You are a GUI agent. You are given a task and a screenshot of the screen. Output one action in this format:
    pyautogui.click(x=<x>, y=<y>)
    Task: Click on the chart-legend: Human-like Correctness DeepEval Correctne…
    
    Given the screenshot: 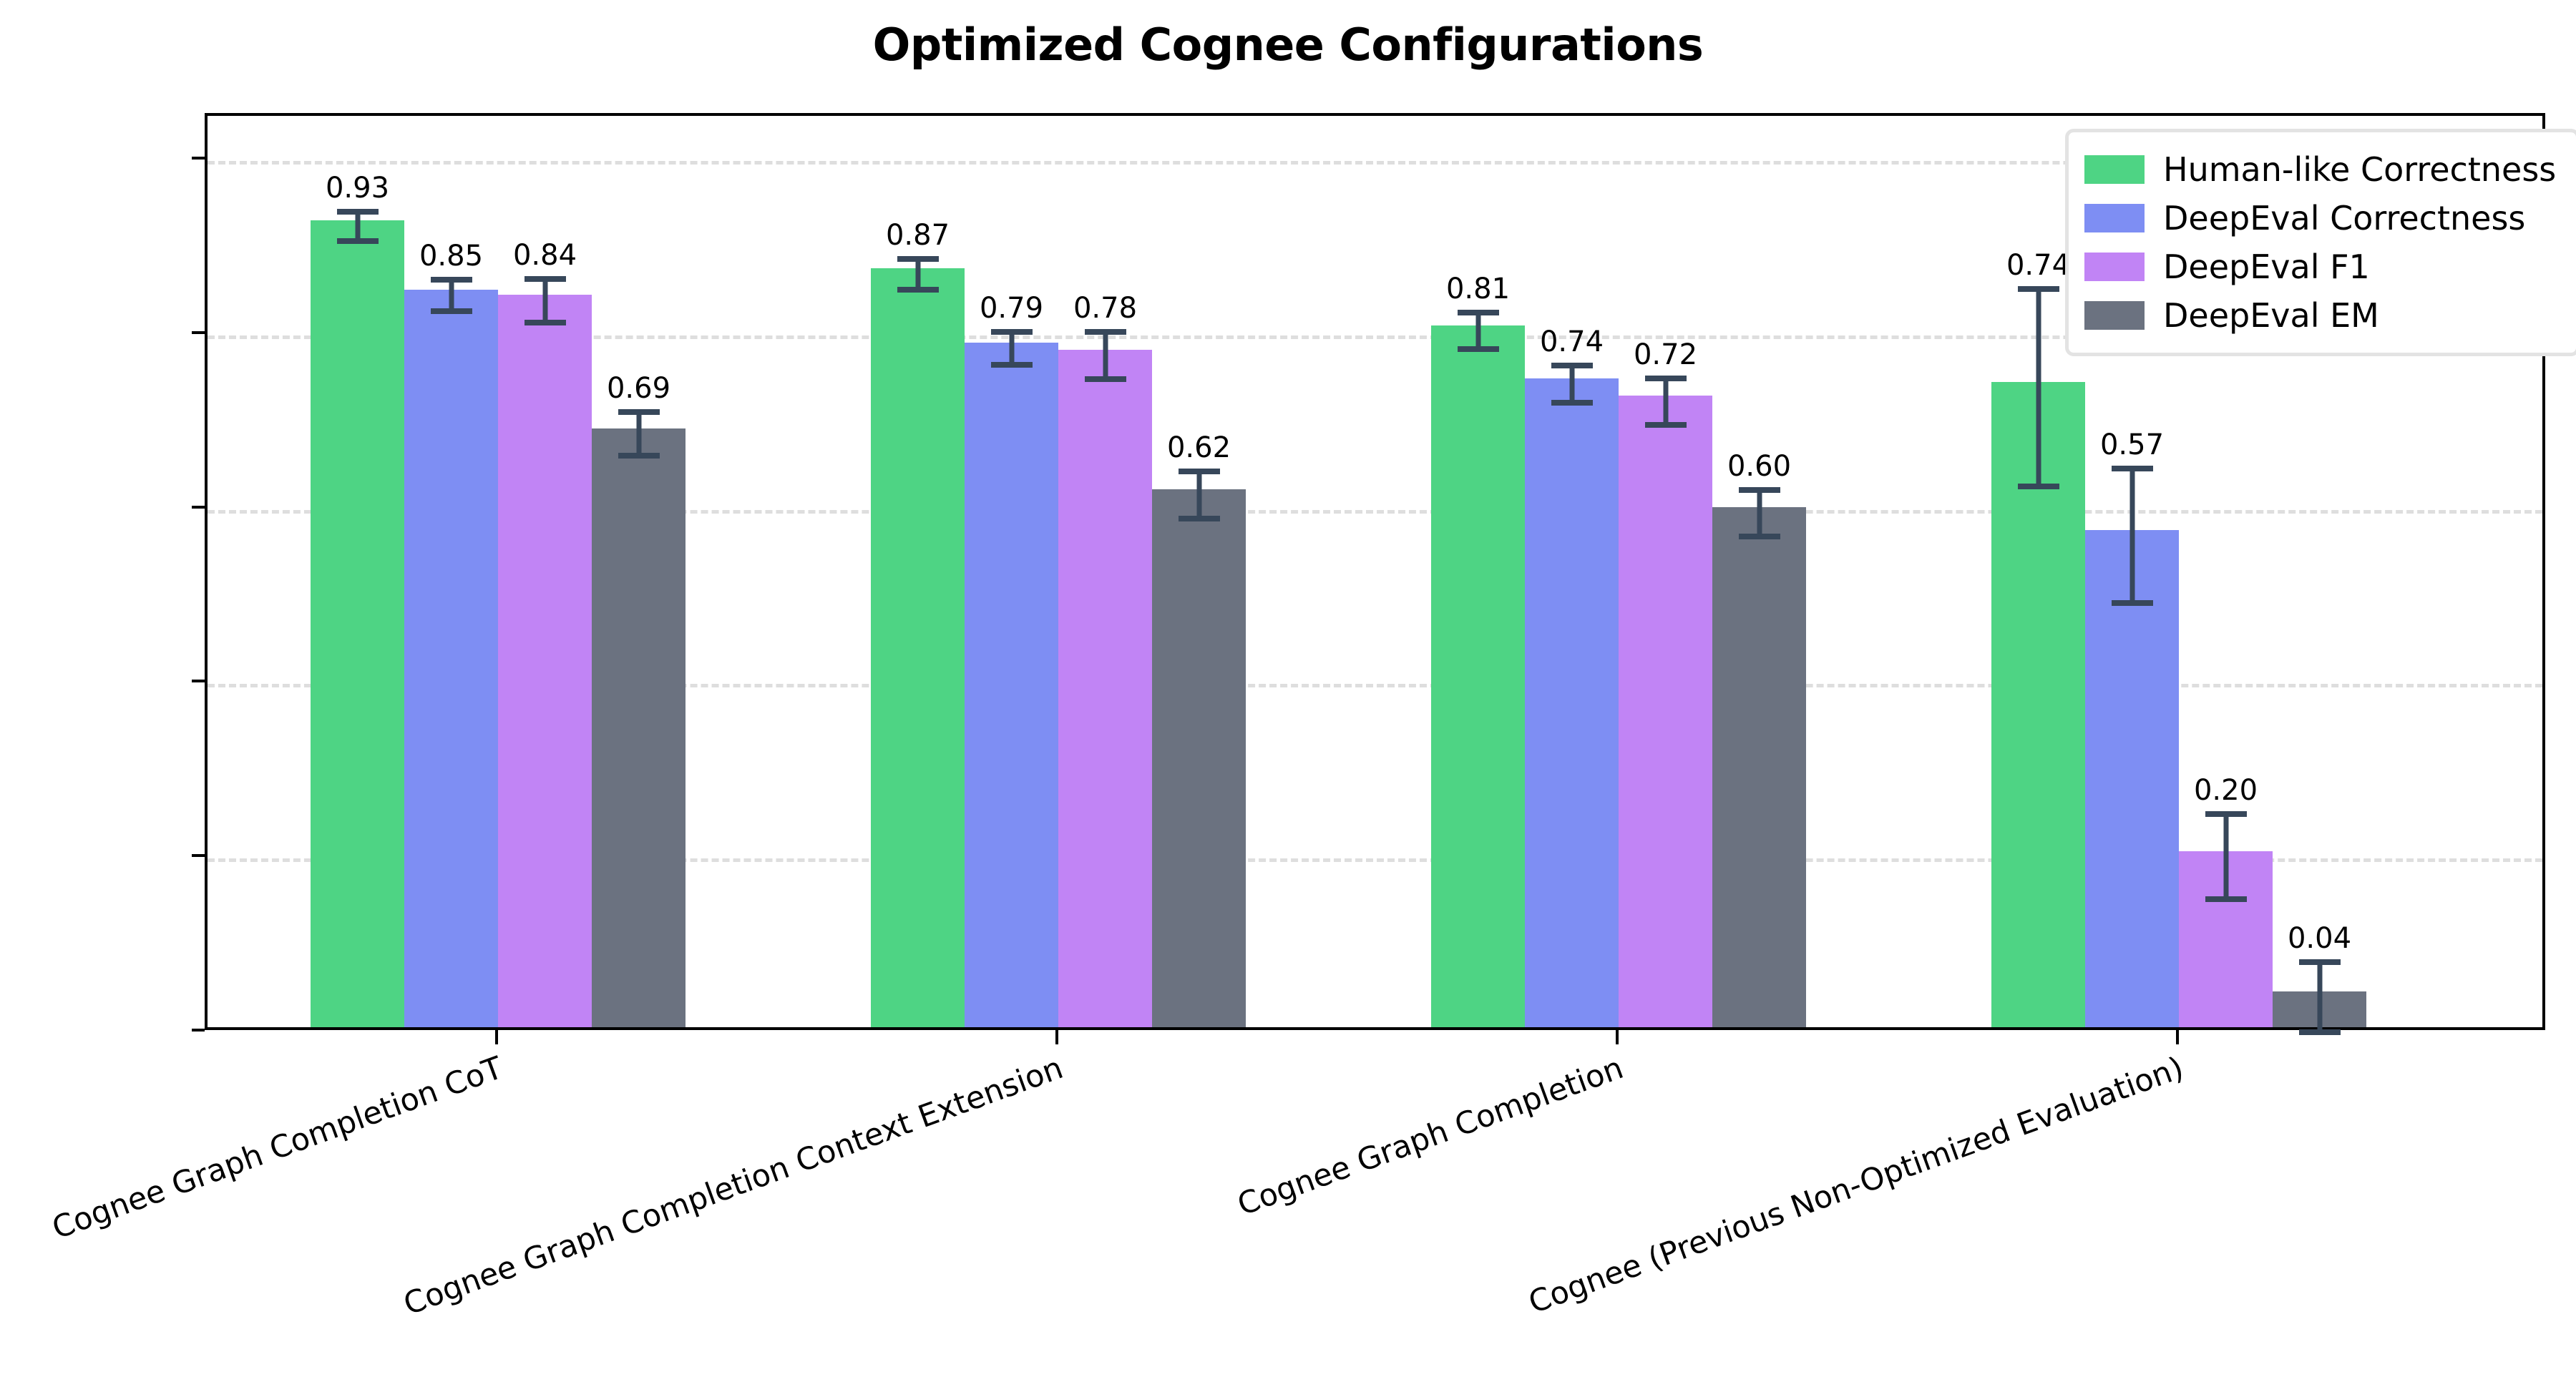 What is the action you would take?
    pyautogui.click(x=2320, y=243)
    